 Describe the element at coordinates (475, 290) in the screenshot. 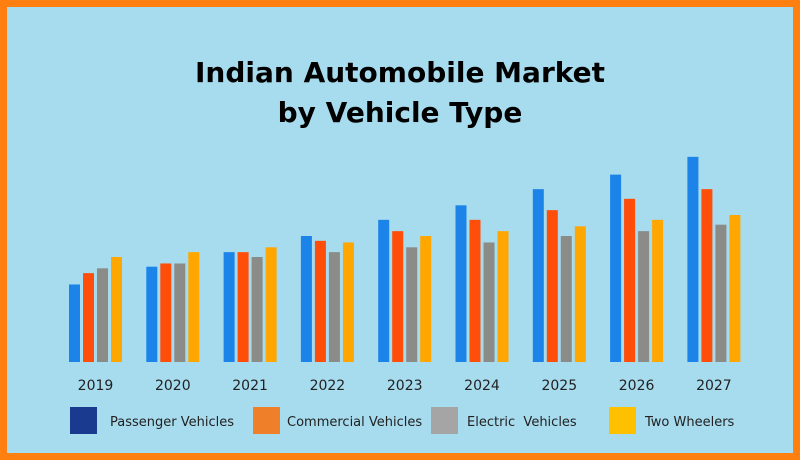

I see `bar-commercial-vehicles-2024` at that location.